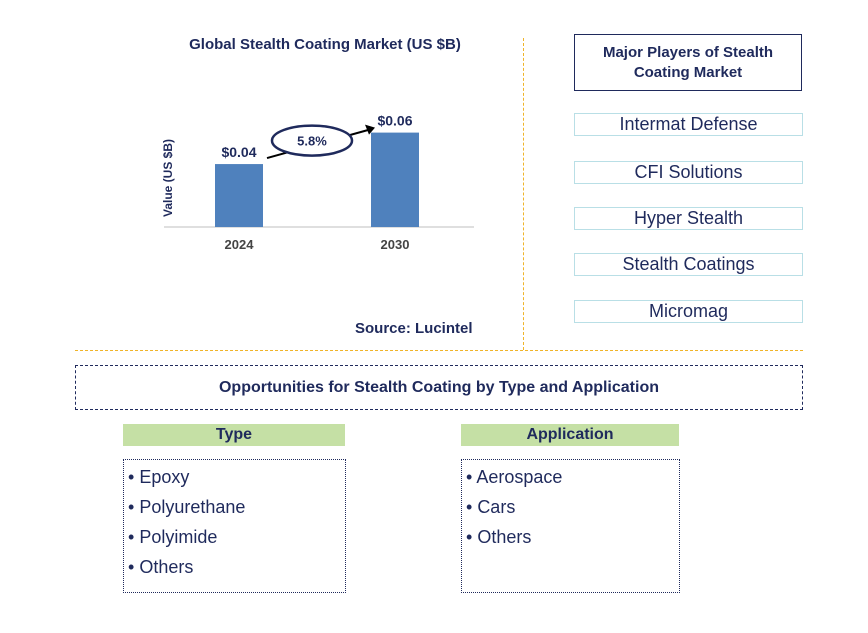 The width and height of the screenshot is (868, 633). I want to click on data-label: $0.04, so click(238, 152).